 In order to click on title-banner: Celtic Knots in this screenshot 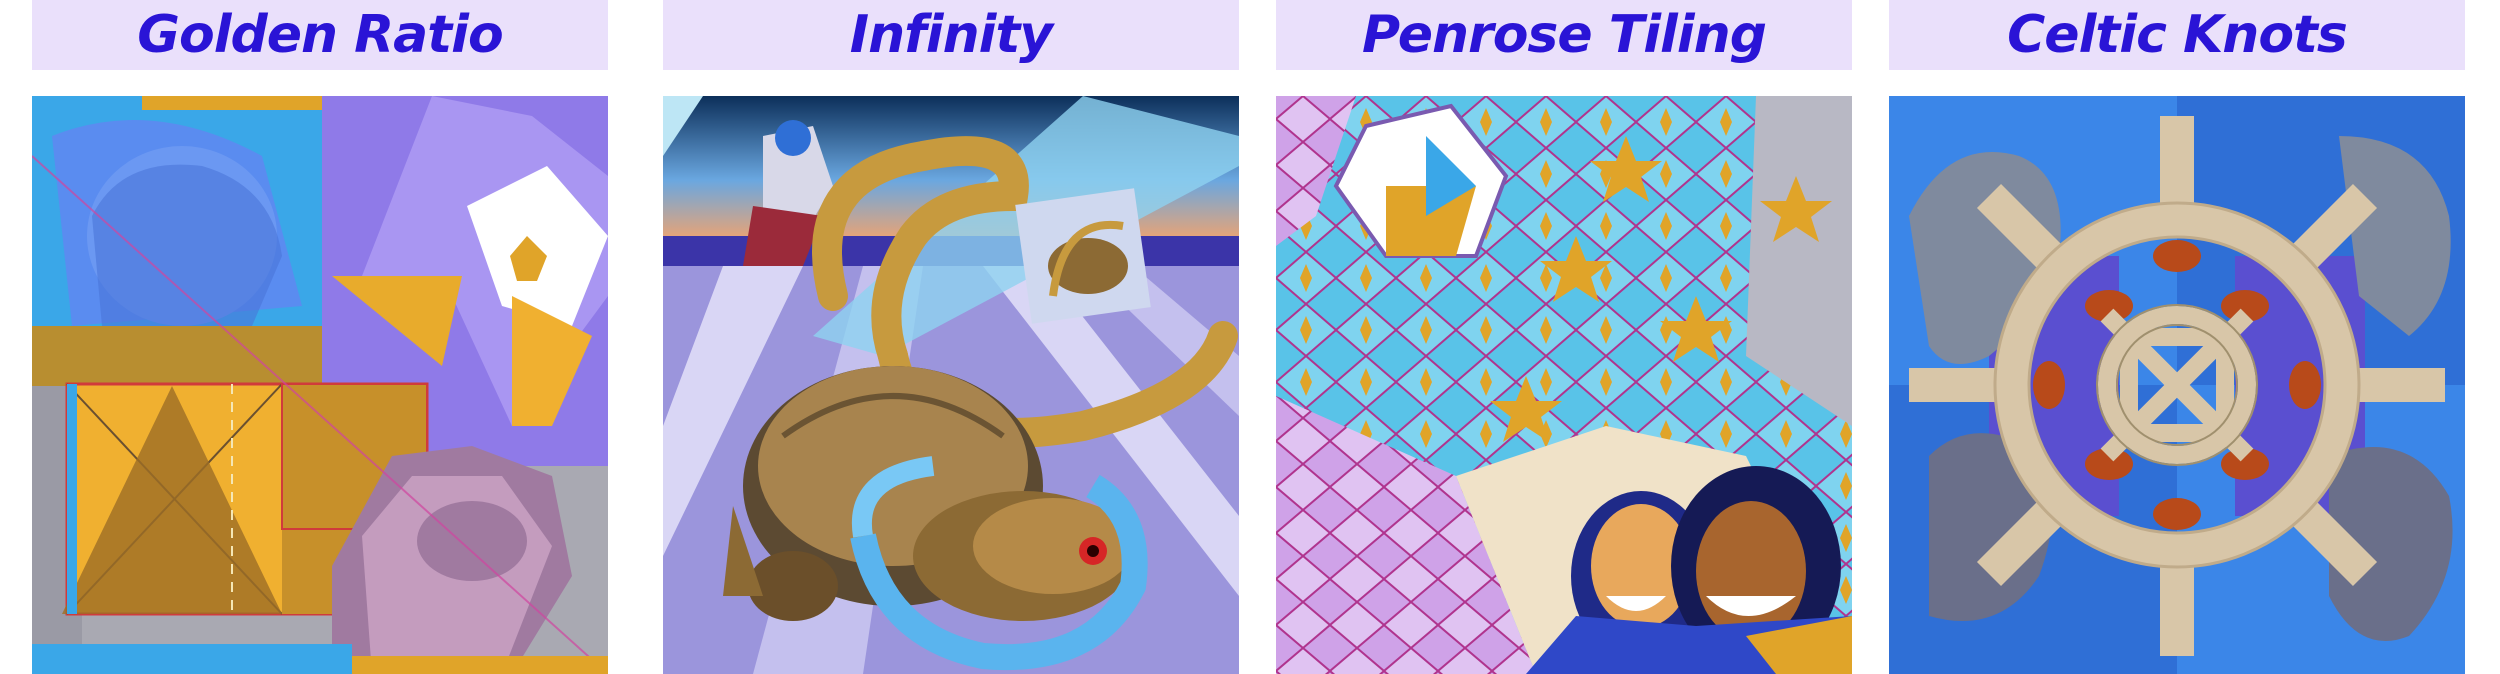, I will do `click(2177, 35)`.